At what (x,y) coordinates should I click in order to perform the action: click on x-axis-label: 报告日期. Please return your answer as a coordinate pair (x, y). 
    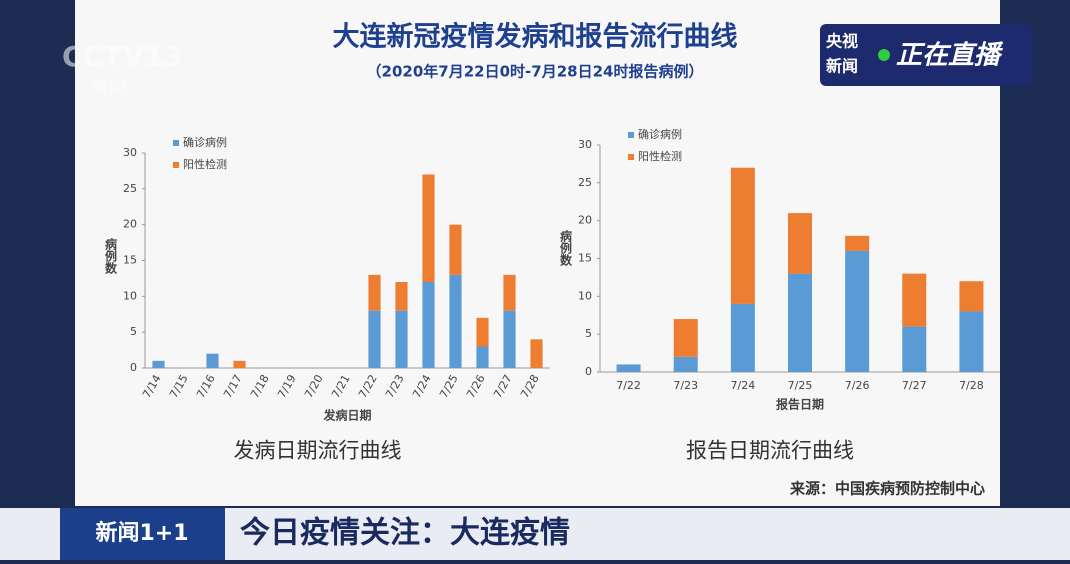
    Looking at the image, I should click on (800, 404).